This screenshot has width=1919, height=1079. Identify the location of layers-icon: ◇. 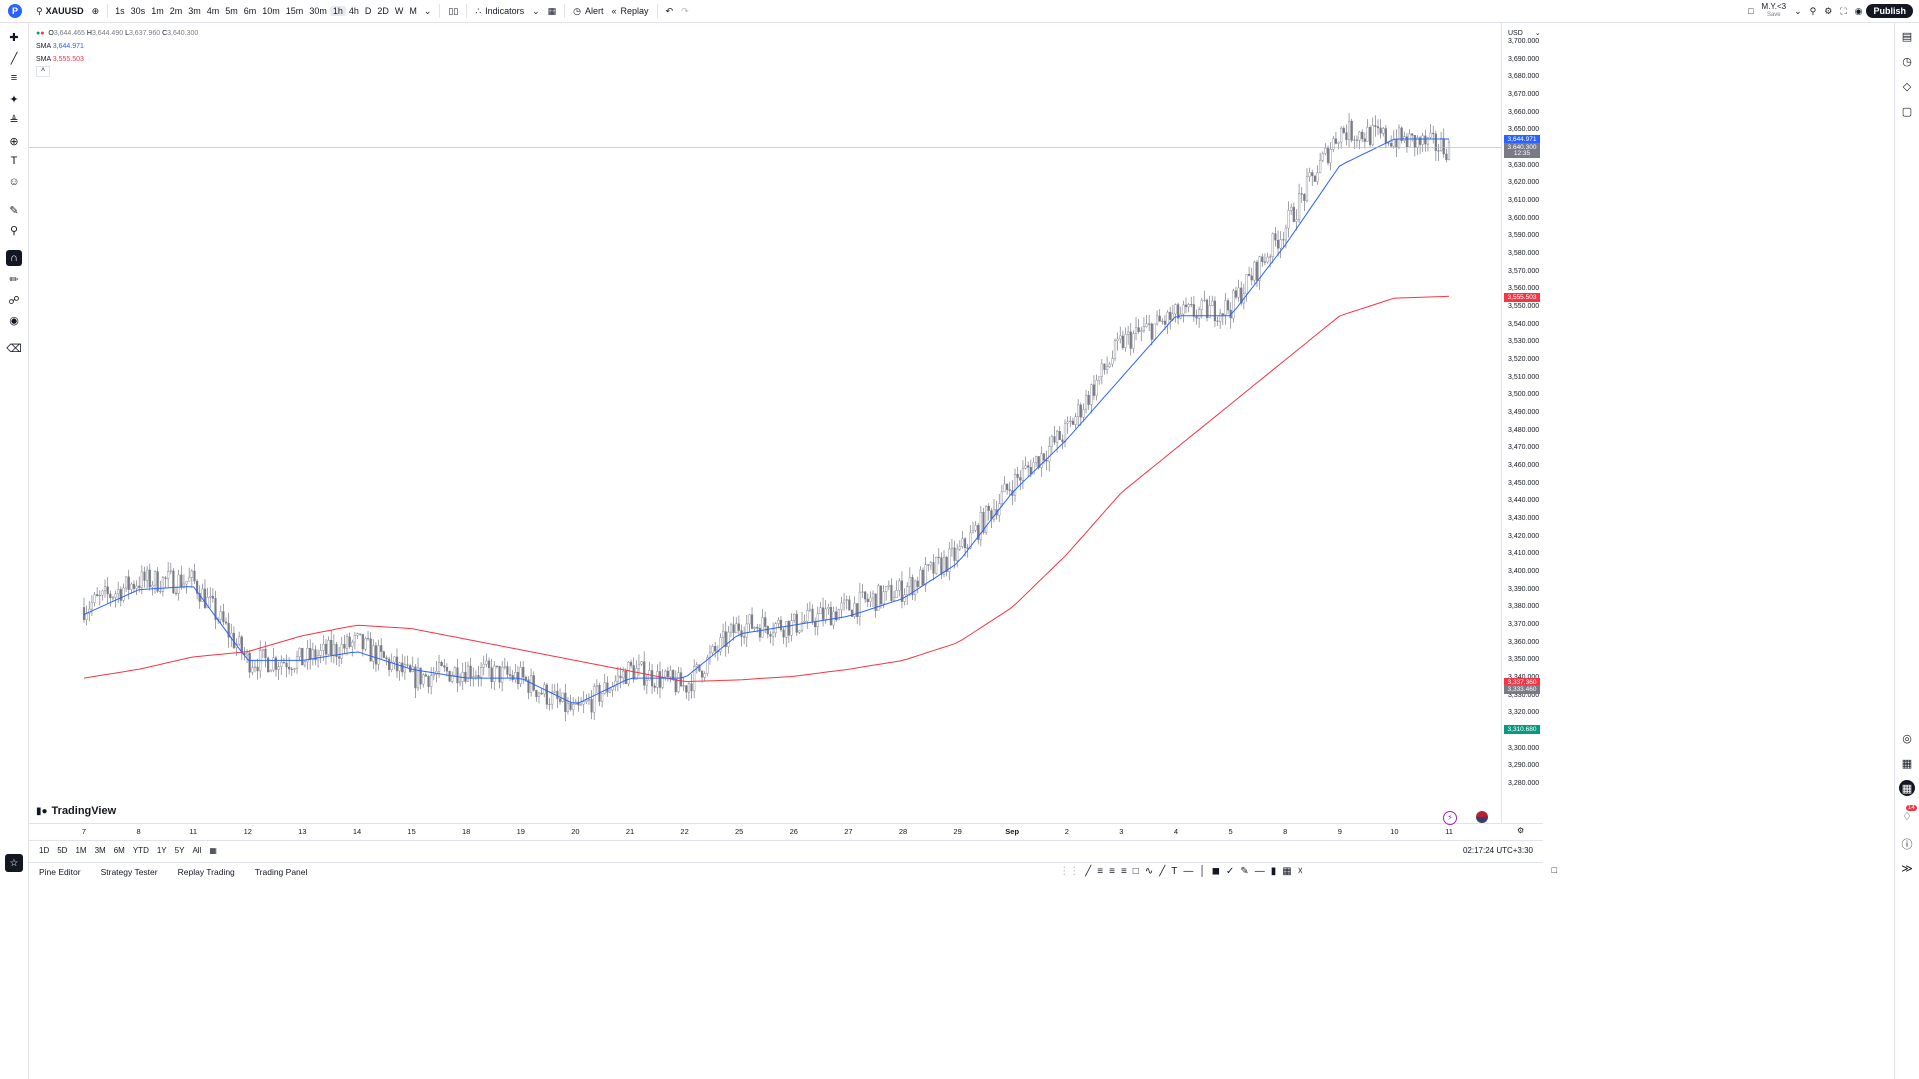
(1907, 86).